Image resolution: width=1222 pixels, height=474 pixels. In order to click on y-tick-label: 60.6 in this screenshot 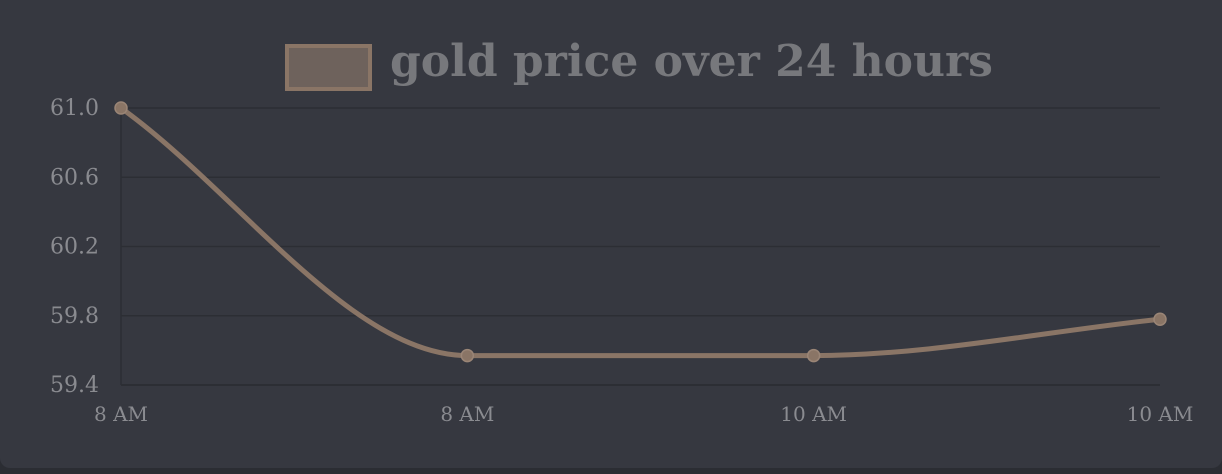, I will do `click(74, 177)`.